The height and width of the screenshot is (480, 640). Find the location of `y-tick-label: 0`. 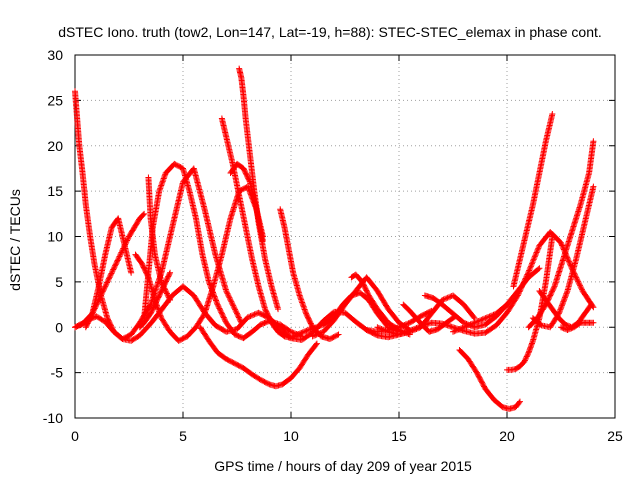

y-tick-label: 0 is located at coordinates (59, 327).